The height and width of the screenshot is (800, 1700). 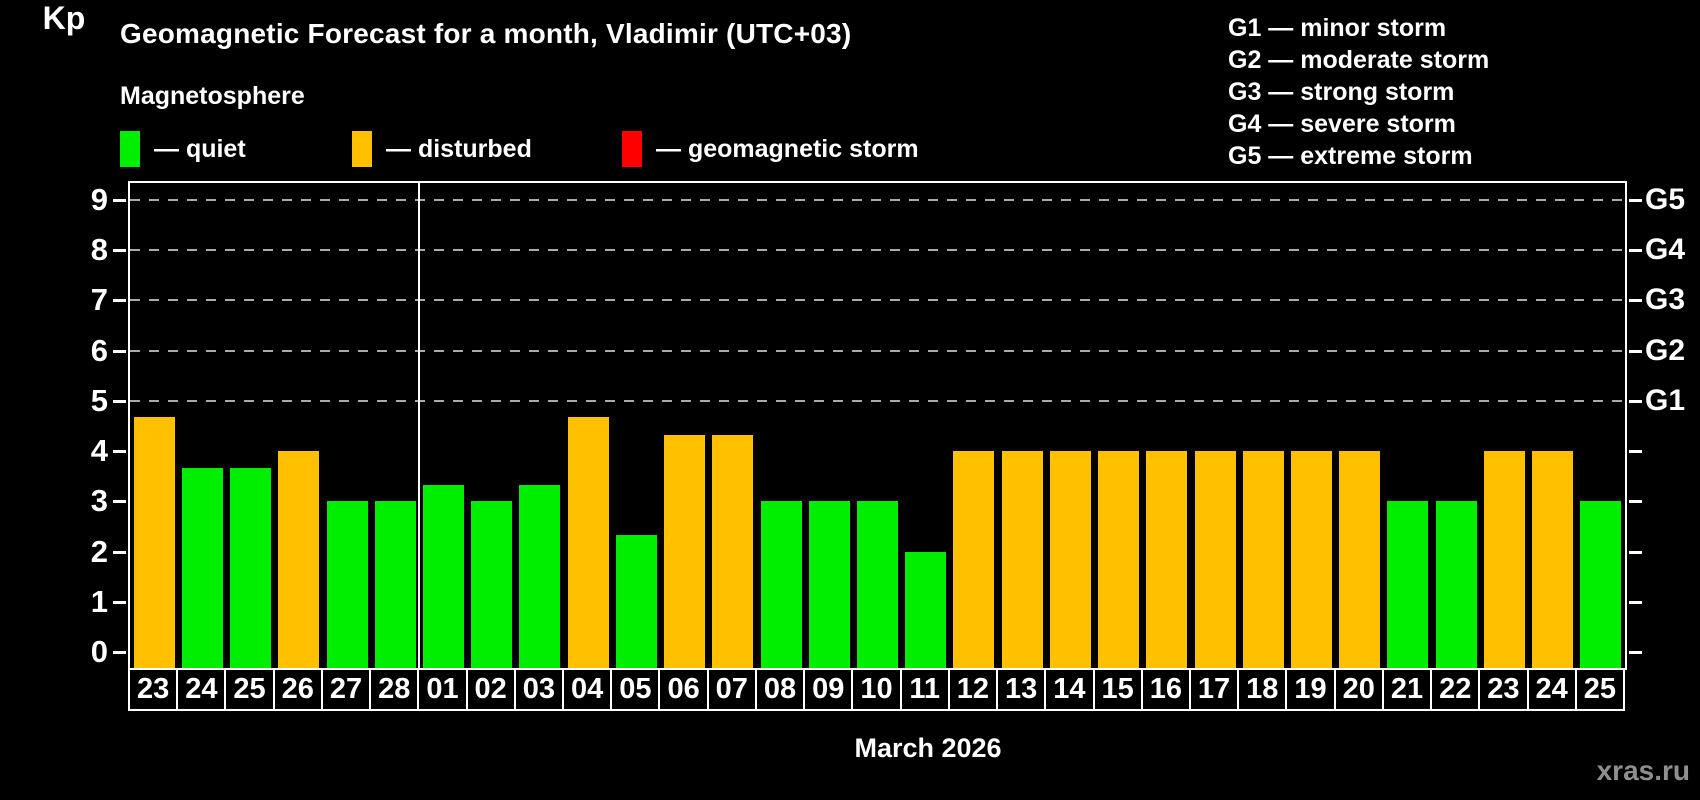 What do you see at coordinates (99, 651) in the screenshot?
I see `y-tick-label-0: 0` at bounding box center [99, 651].